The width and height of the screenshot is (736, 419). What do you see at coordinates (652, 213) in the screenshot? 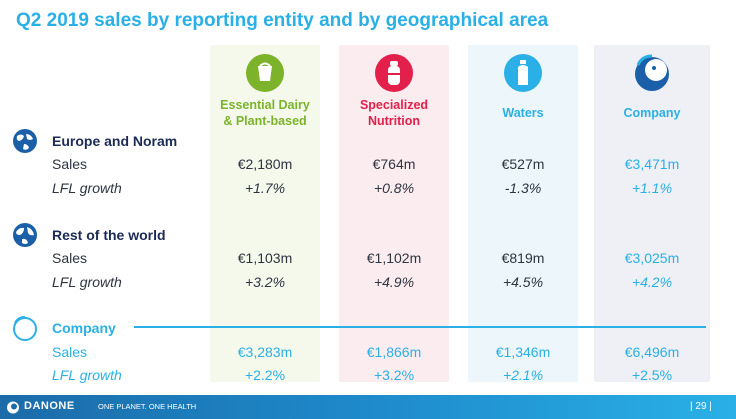
I see `company-column-panel` at bounding box center [652, 213].